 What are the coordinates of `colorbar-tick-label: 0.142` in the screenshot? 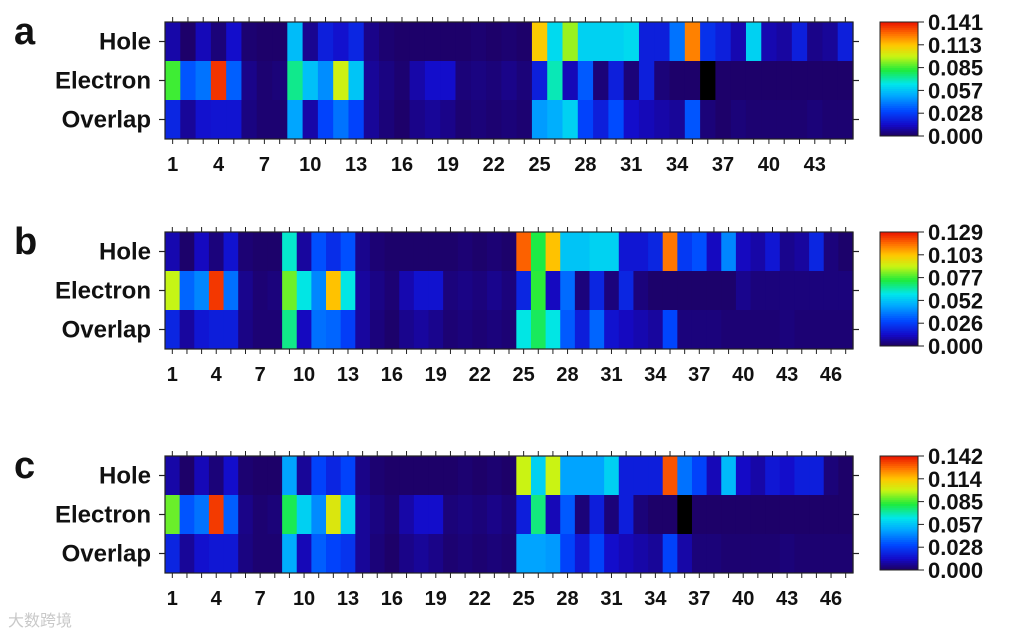 It's located at (955, 456).